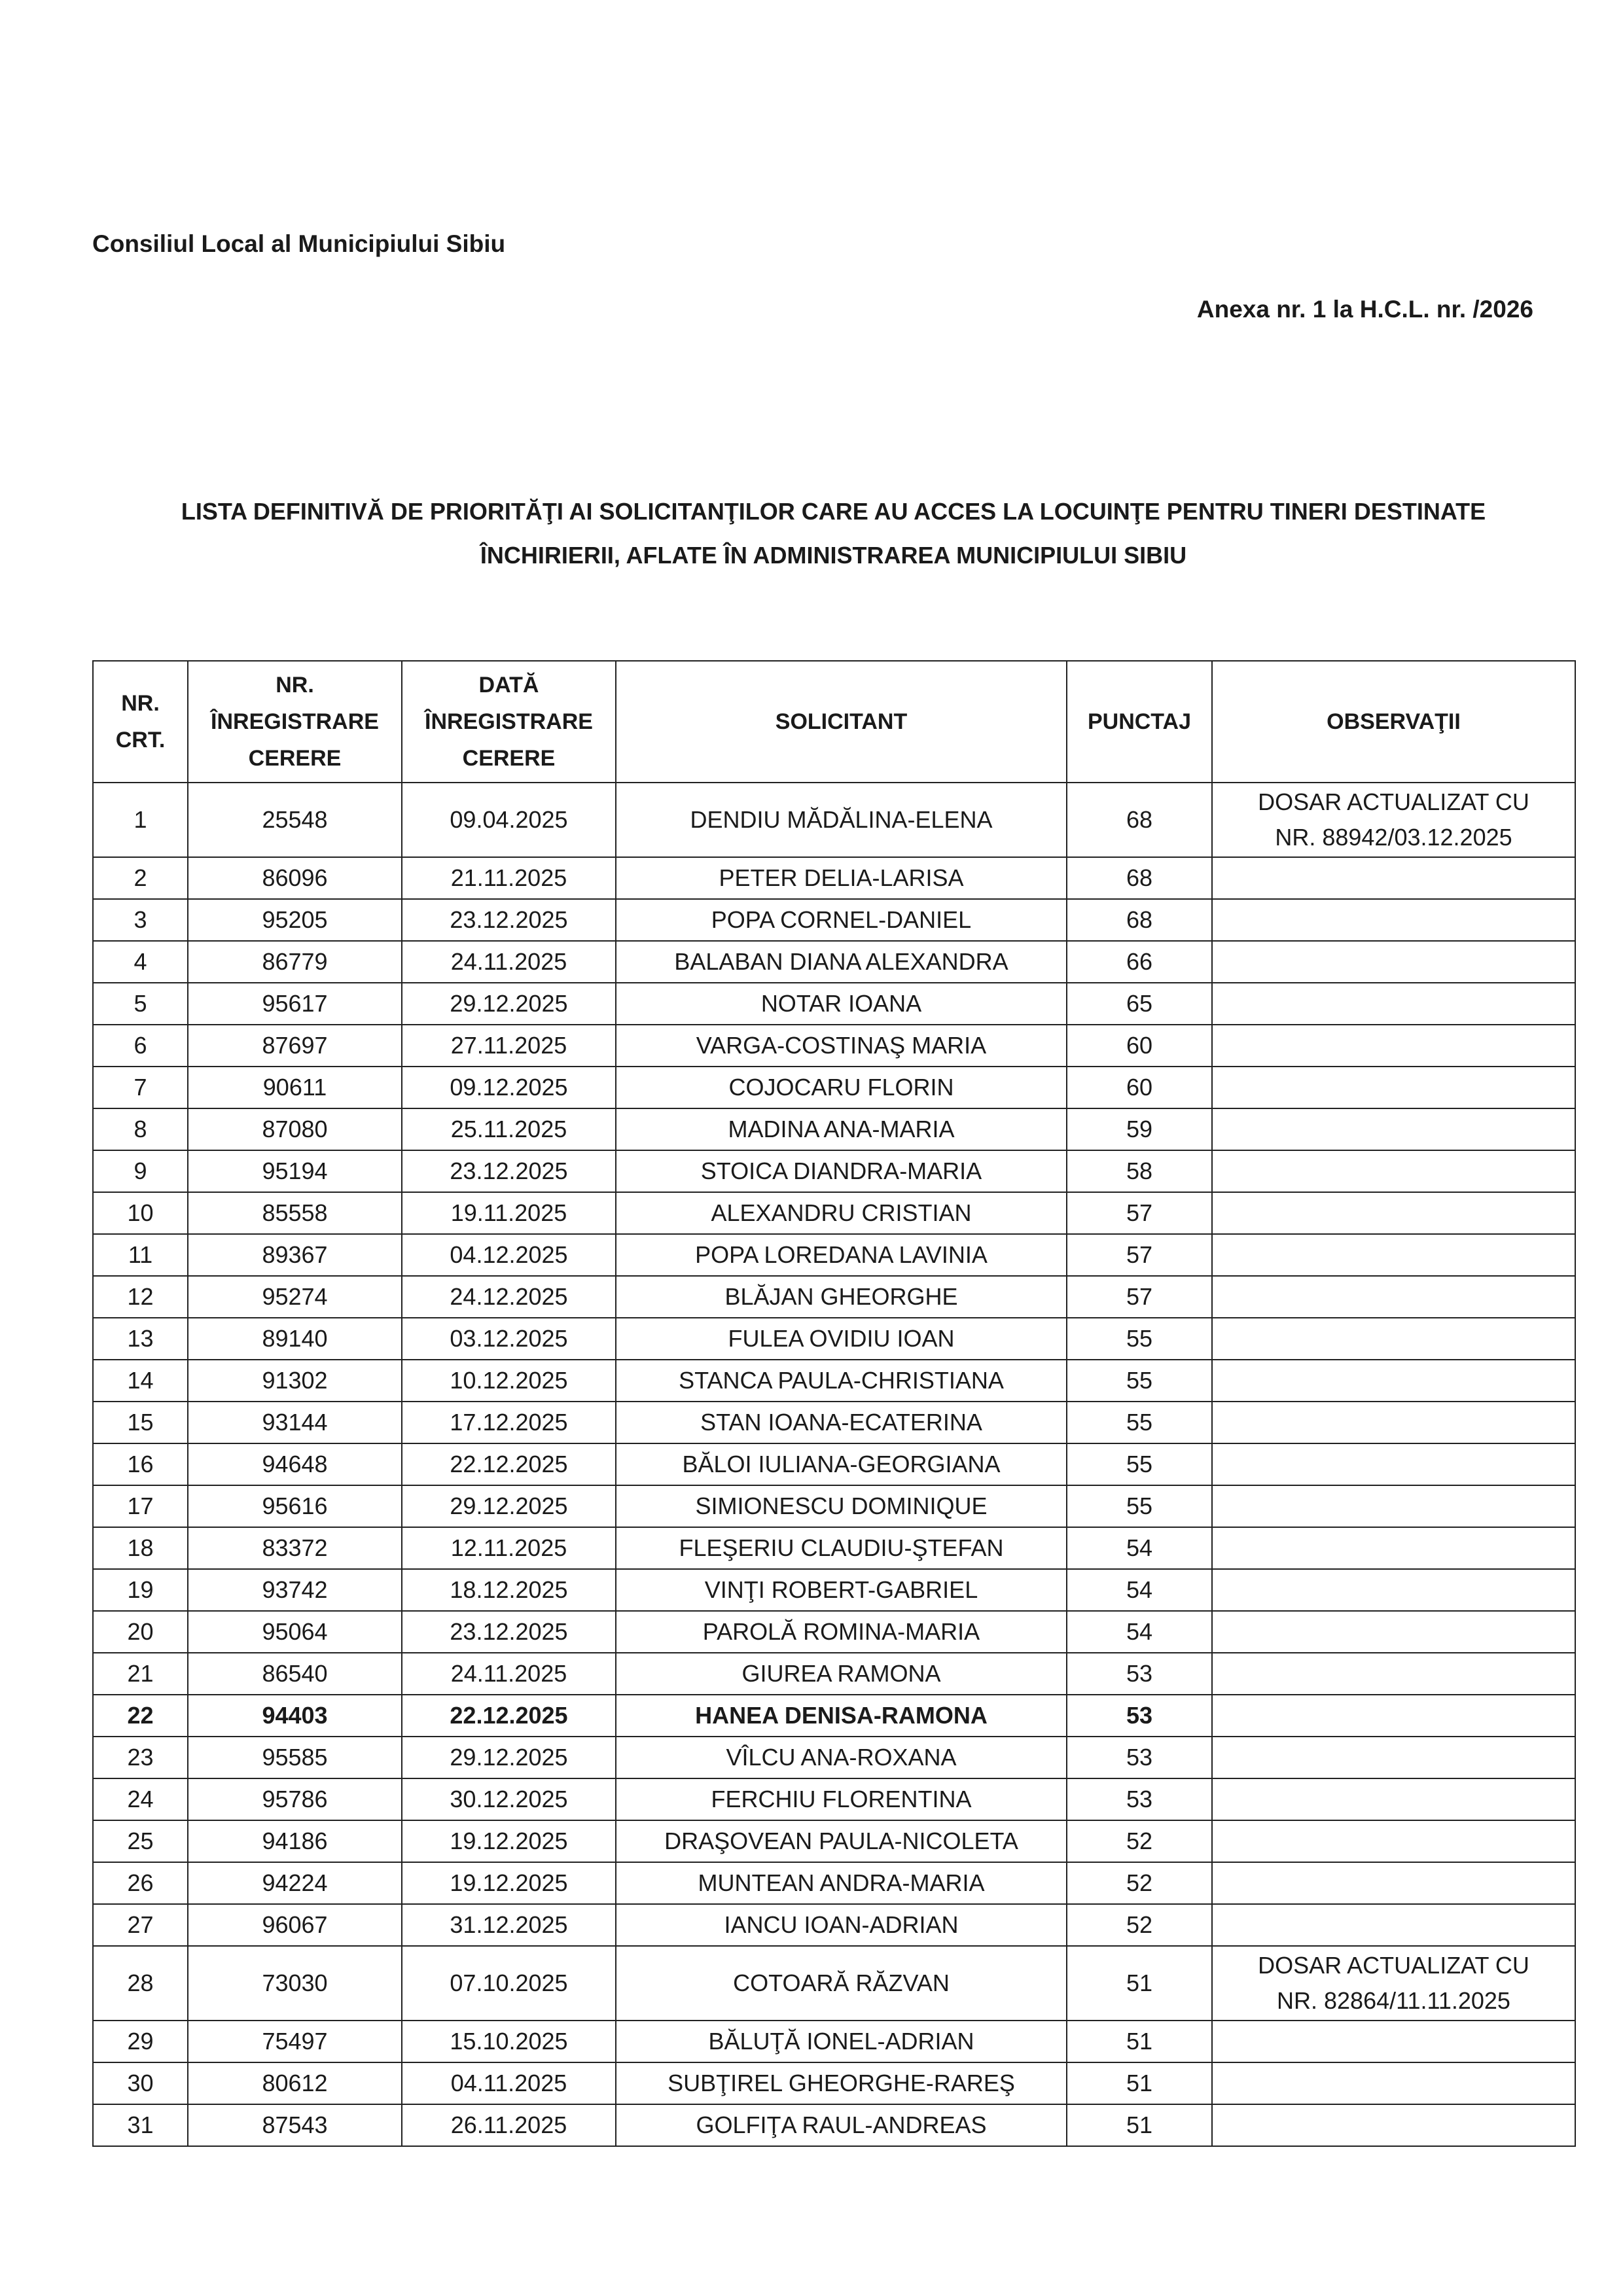  I want to click on header-line: PUNCTAJ, so click(1139, 721).